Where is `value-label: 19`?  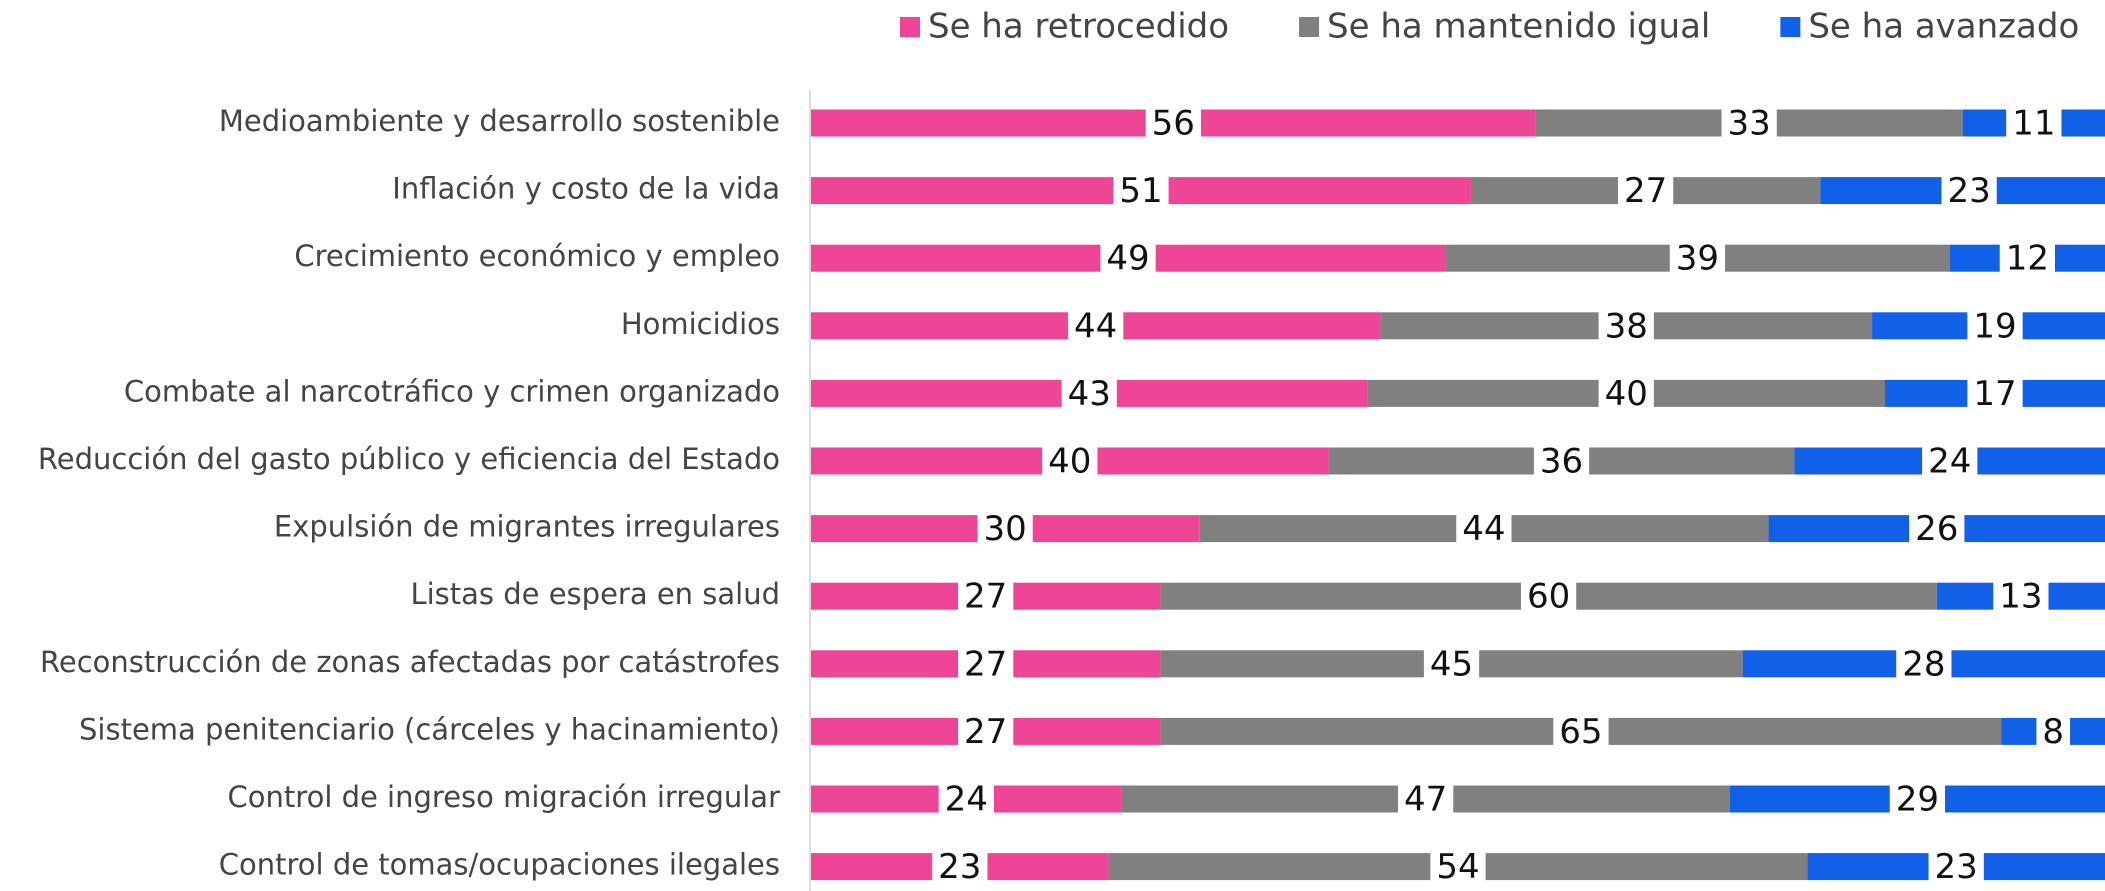 value-label: 19 is located at coordinates (1994, 326).